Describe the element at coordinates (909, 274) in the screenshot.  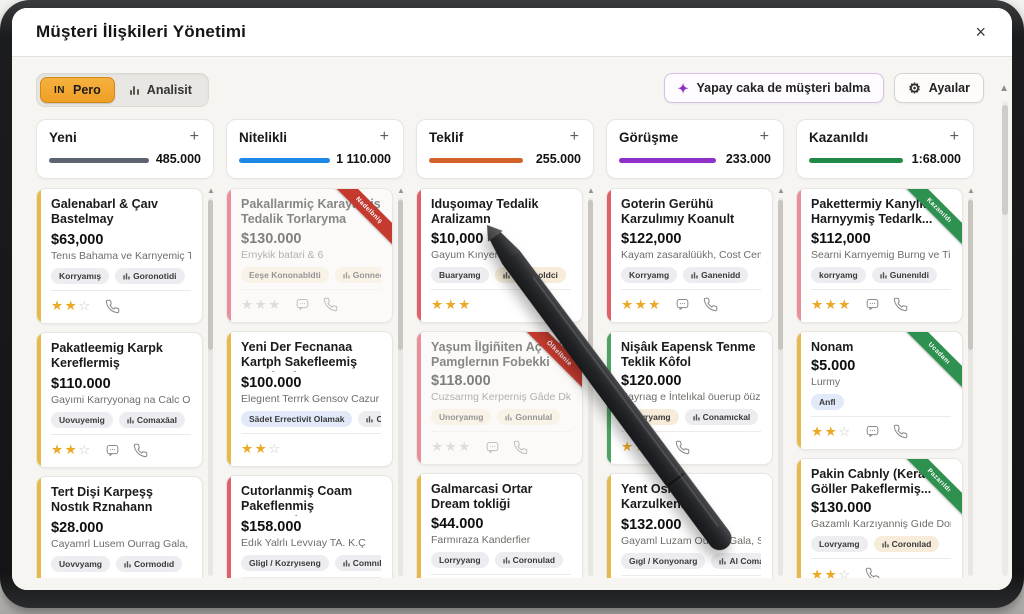
I see `tag-label: Gunenıldi` at that location.